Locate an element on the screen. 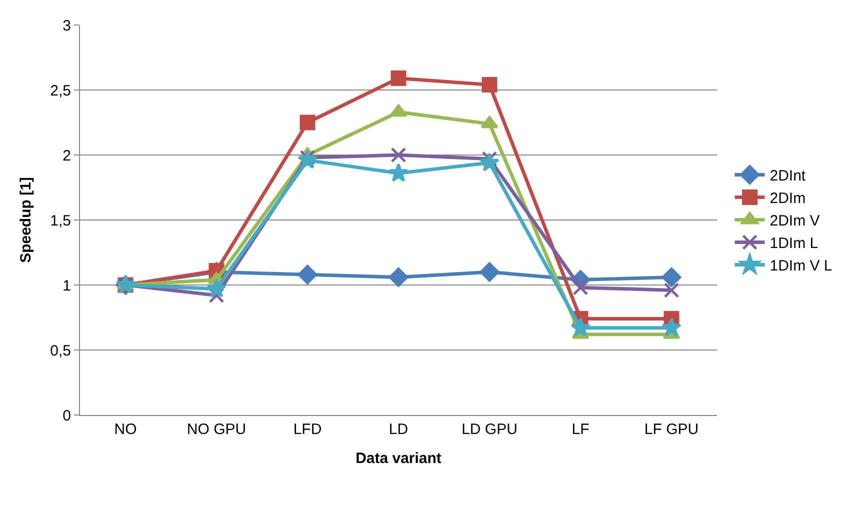 The height and width of the screenshot is (515, 850). y-axis-title: Speedup [1] is located at coordinates (25, 220).